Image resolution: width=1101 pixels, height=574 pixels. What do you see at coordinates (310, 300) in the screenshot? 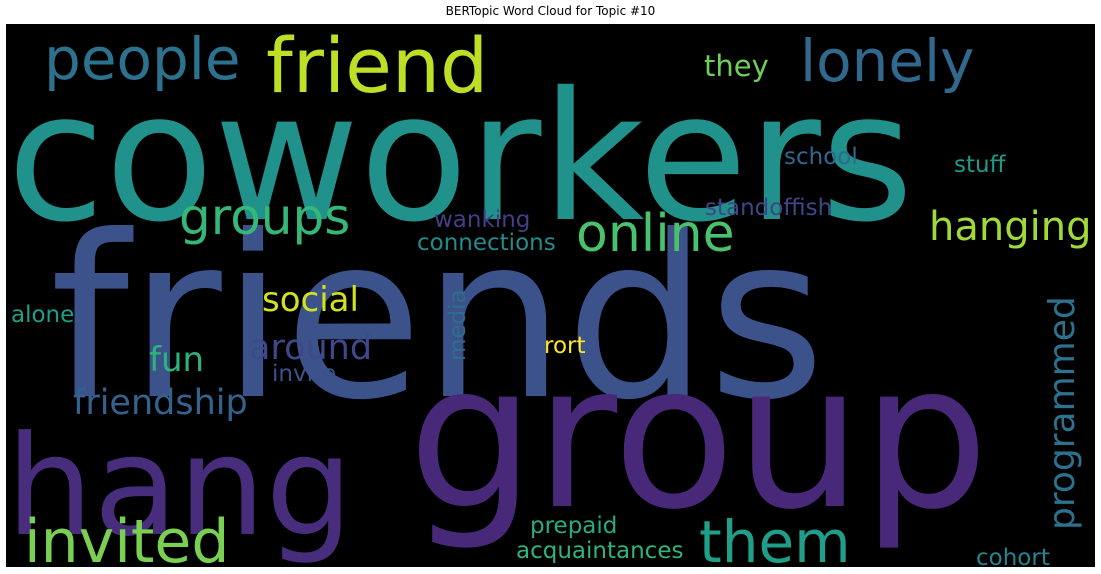
I see `word-social: social` at bounding box center [310, 300].